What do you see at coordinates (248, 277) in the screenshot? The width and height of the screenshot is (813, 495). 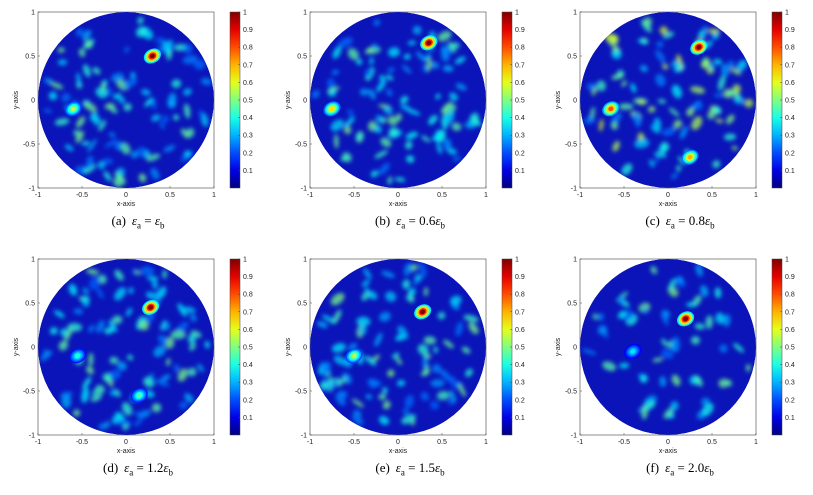 I see `colorbar-tick-label: 0.9` at bounding box center [248, 277].